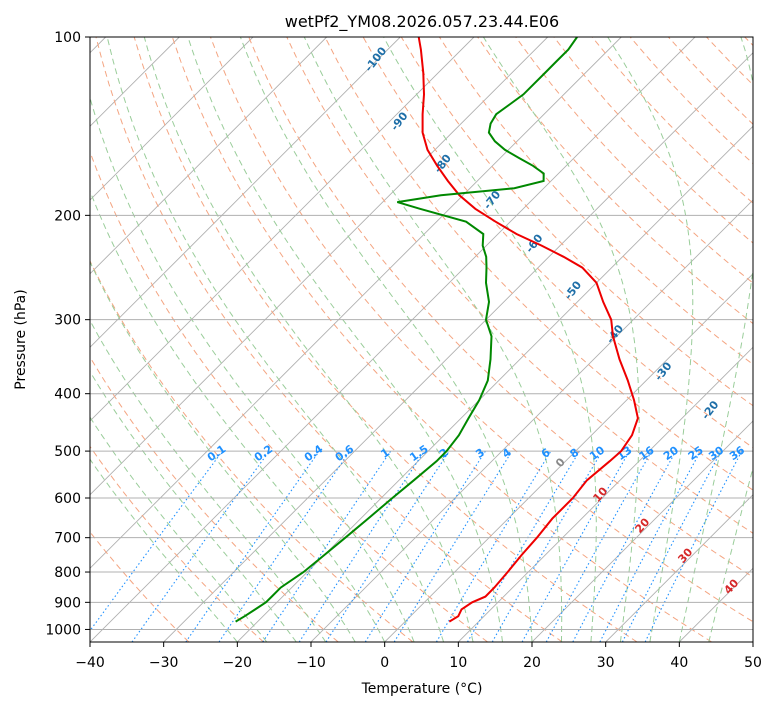 This screenshot has width=775, height=708. Describe the element at coordinates (532, 663) in the screenshot. I see `x-tick-label: 20` at that location.